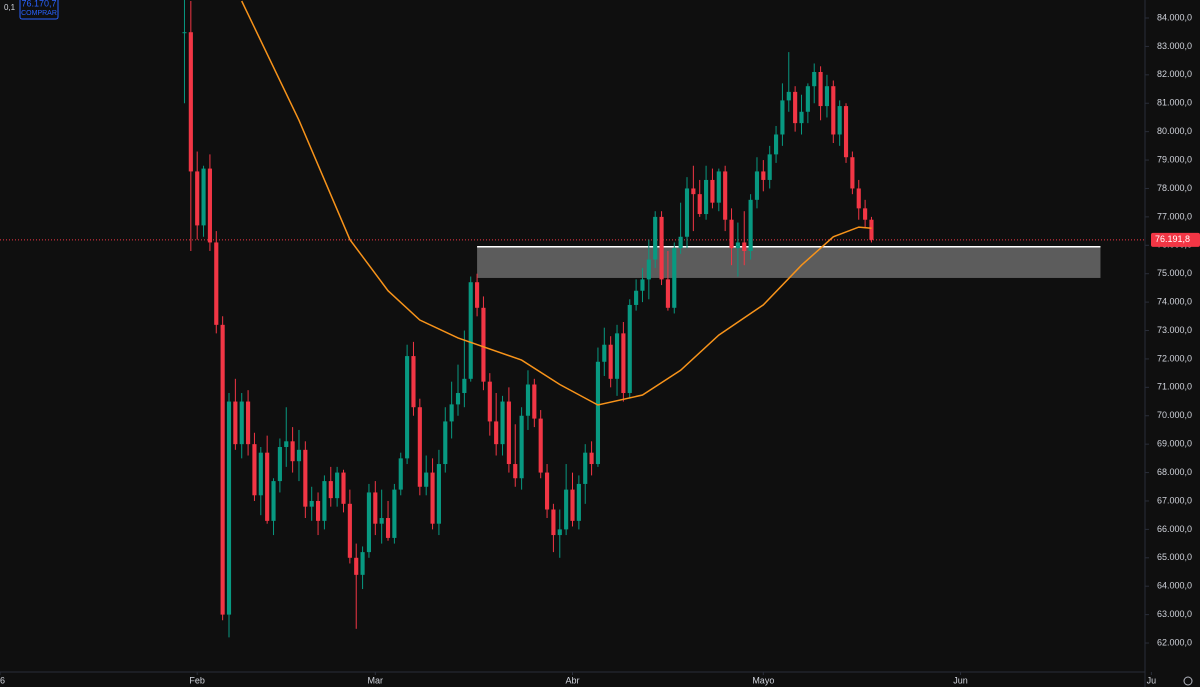 This screenshot has height=687, width=1200. What do you see at coordinates (1174, 17) in the screenshot?
I see `y-tick-label: 84.000,0` at bounding box center [1174, 17].